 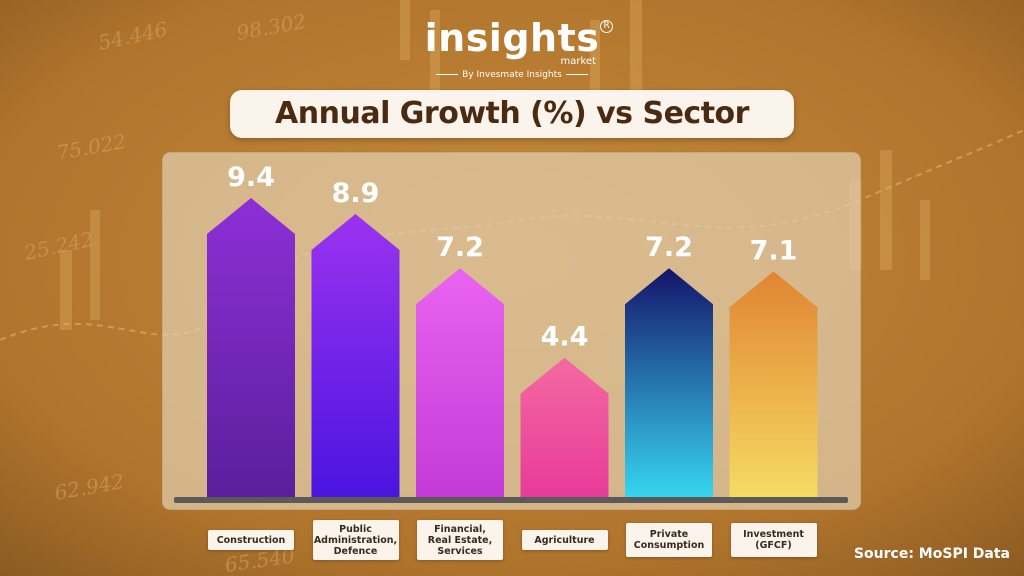 I want to click on category-label-line: Public, so click(x=355, y=529).